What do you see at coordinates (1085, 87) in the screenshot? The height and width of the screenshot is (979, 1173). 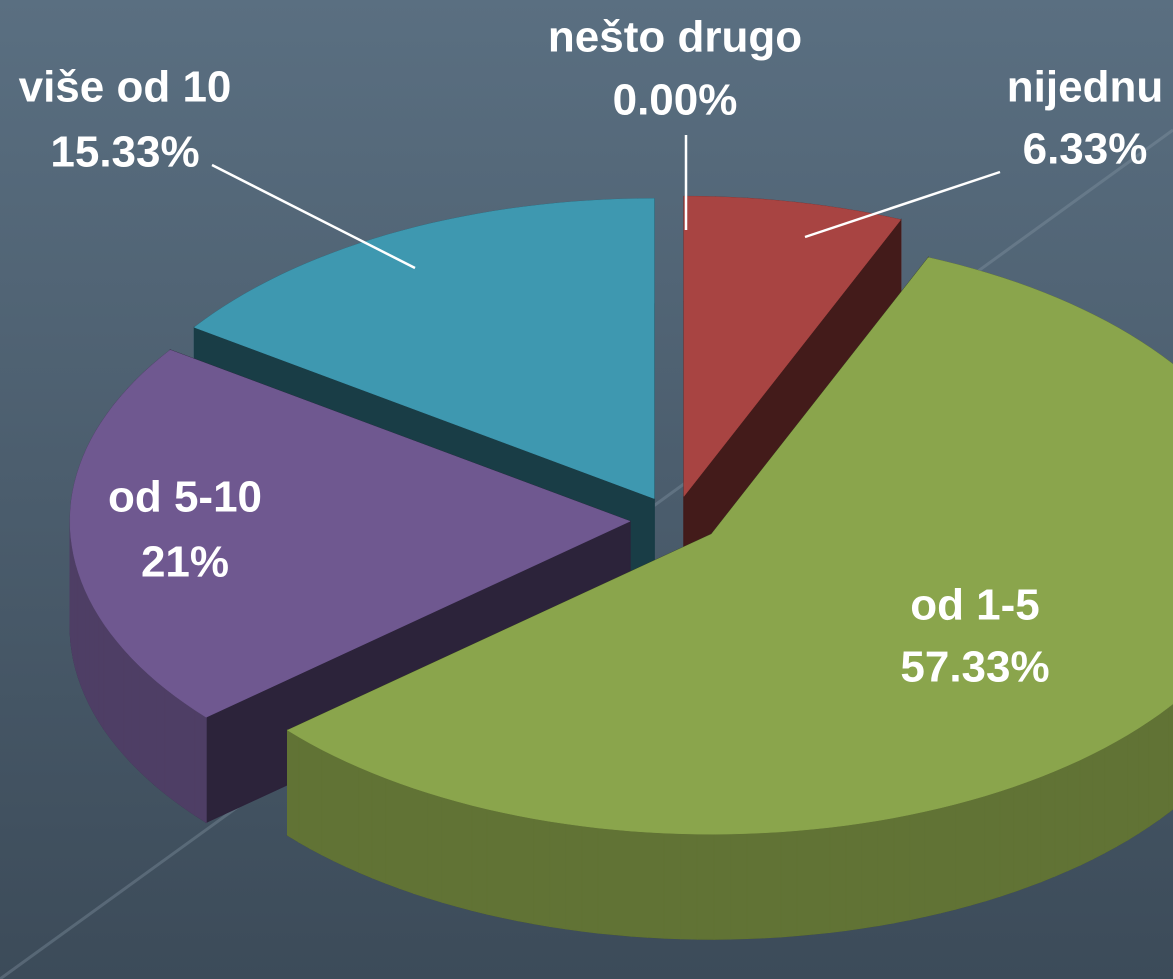 I see `slice-label: nijednu` at bounding box center [1085, 87].